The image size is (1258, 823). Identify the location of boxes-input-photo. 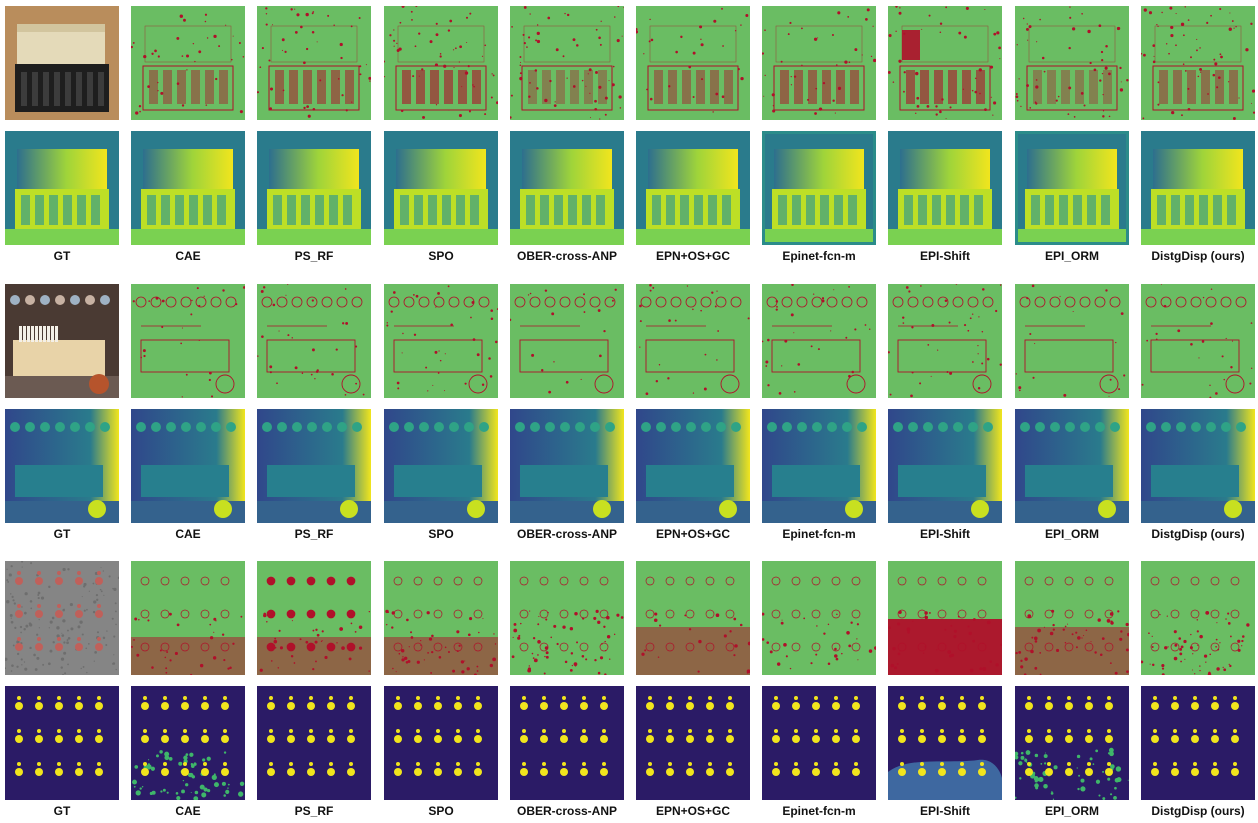
(62, 63).